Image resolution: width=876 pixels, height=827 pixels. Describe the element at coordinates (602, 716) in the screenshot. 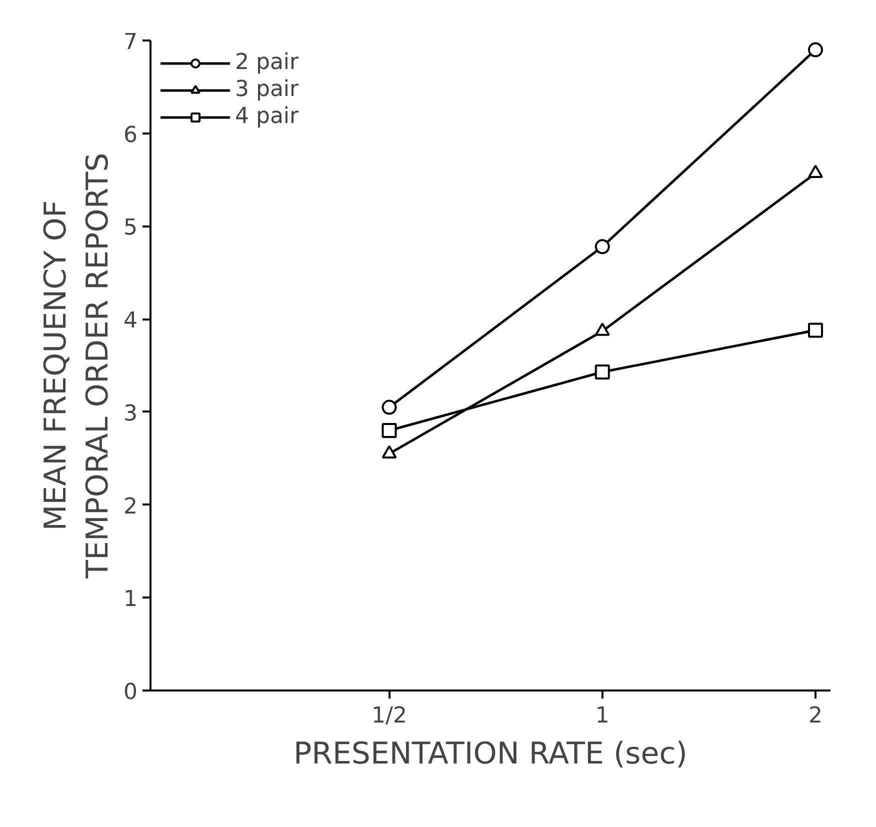

I see `x-tick-label: 1` at that location.